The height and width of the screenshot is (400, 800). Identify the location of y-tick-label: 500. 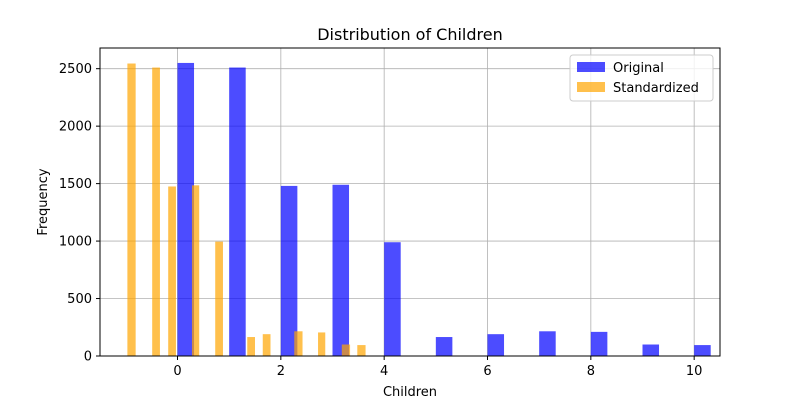
(79, 299).